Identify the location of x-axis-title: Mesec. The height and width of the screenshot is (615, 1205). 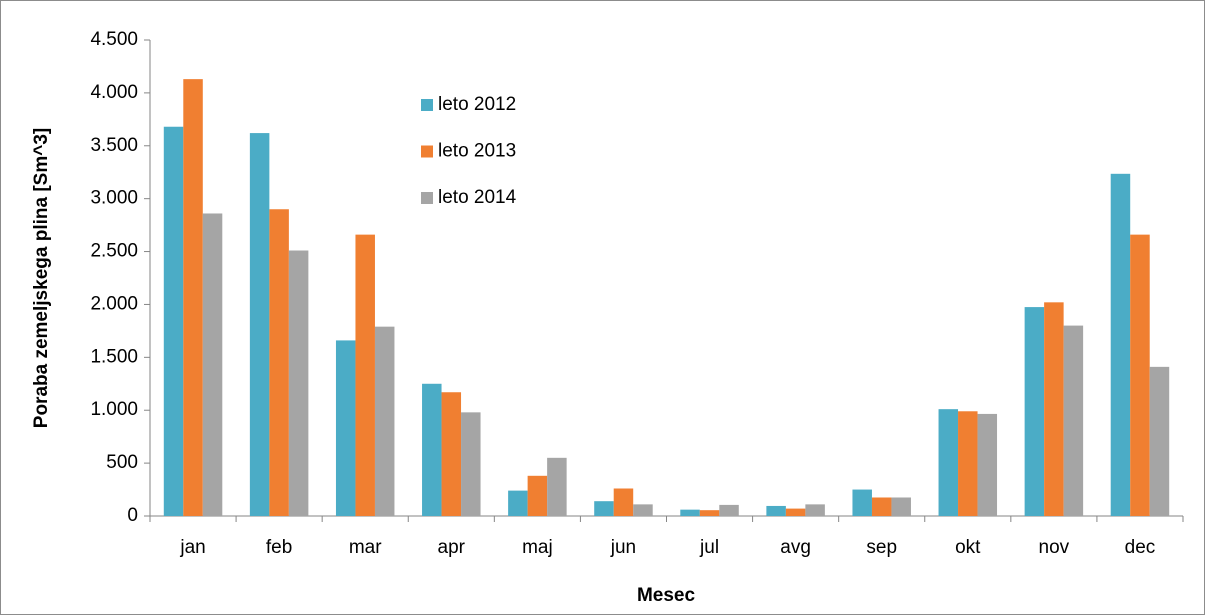
(666, 595).